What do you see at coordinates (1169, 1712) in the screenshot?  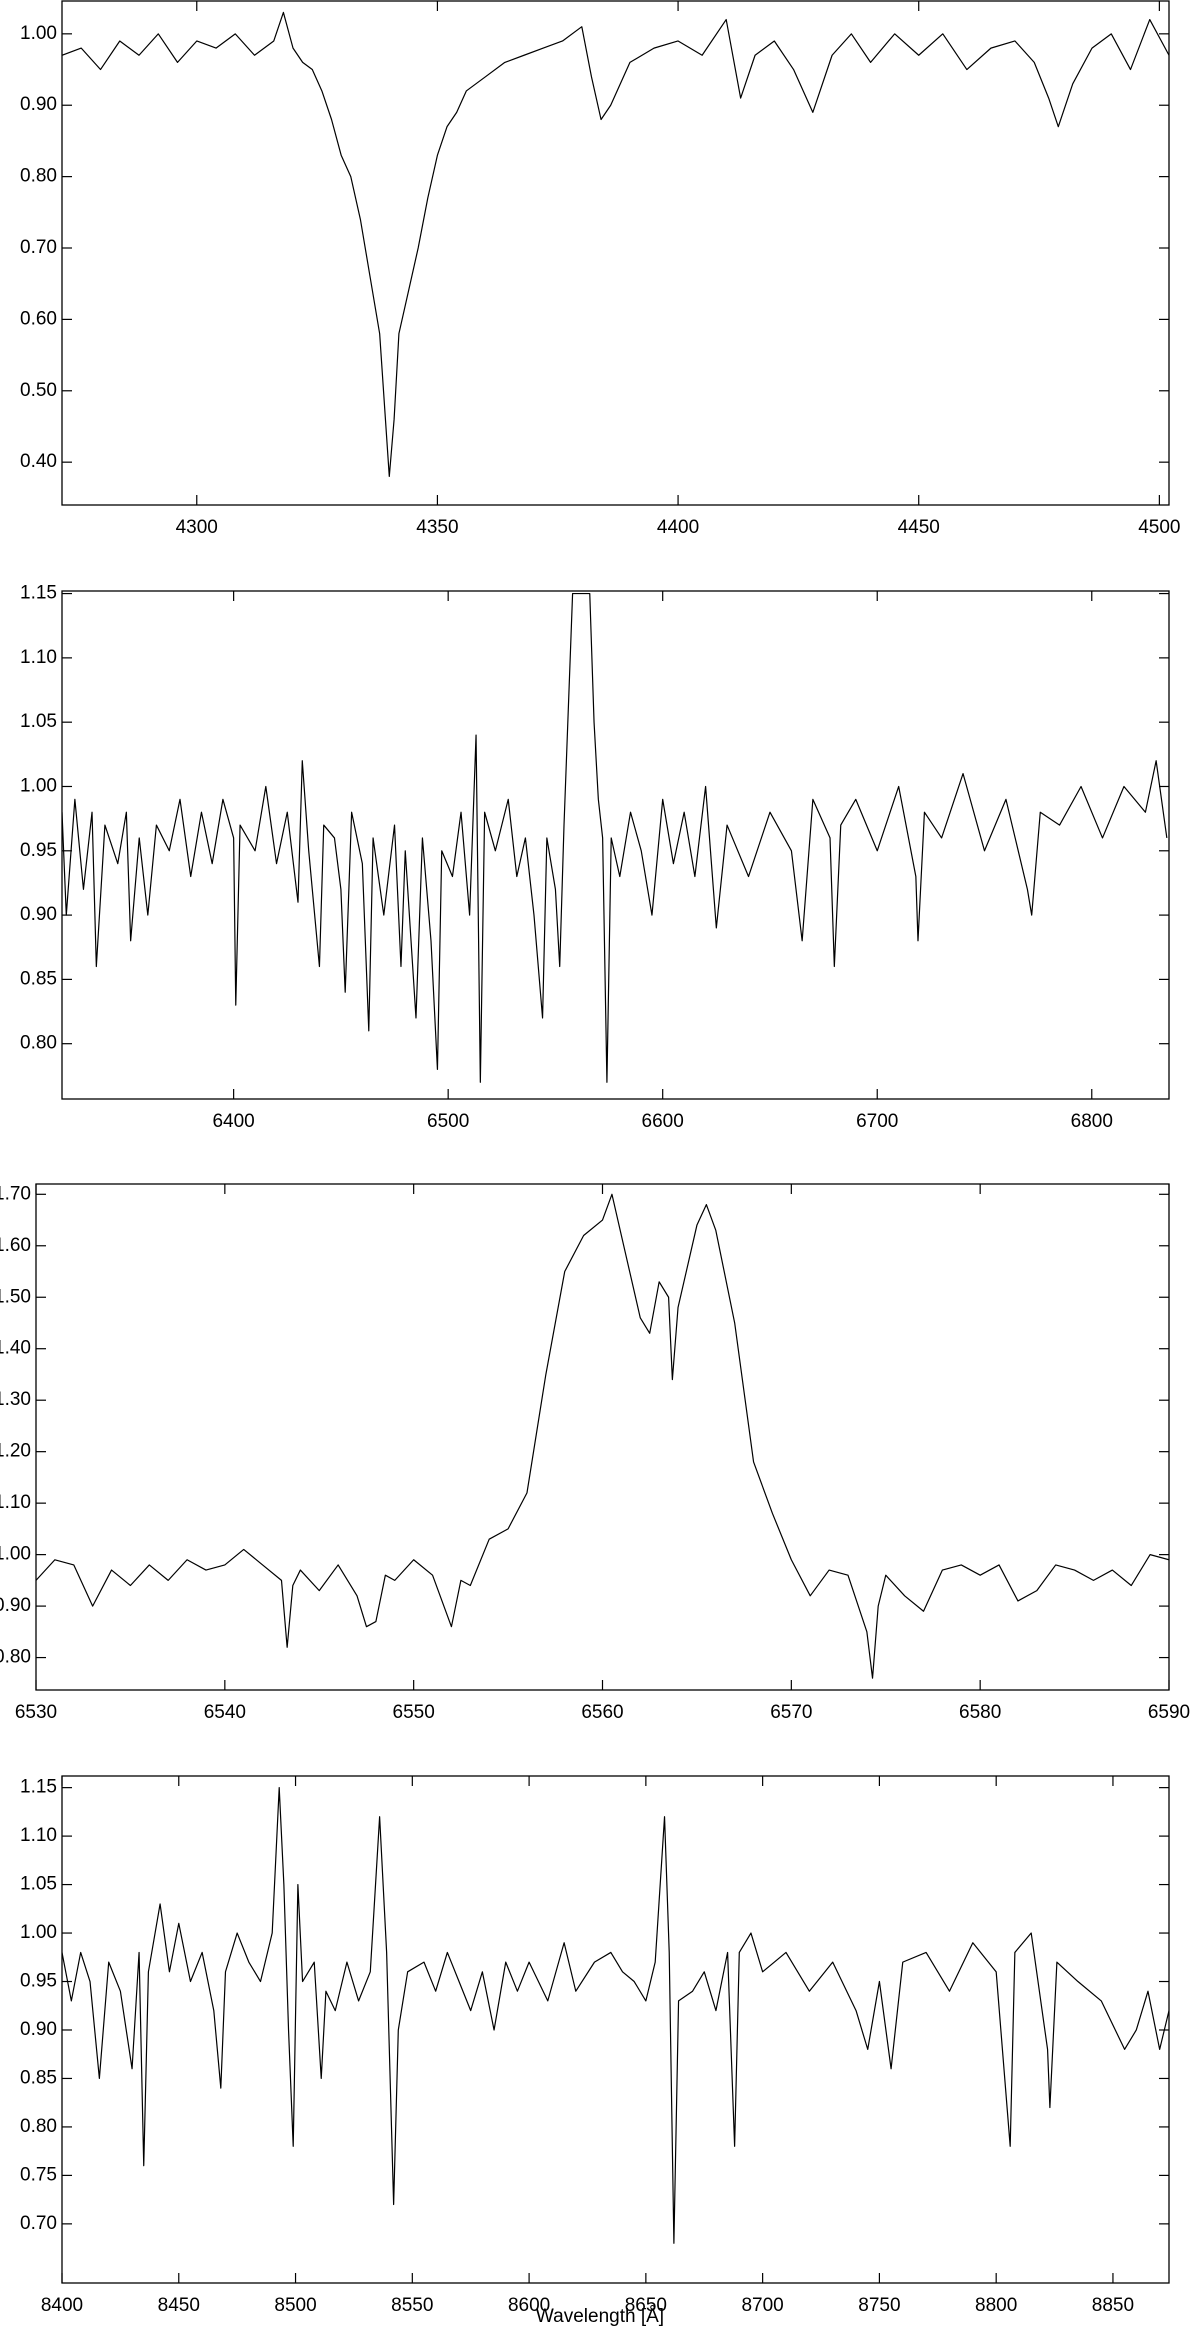 I see `x-tick-label: 6590` at bounding box center [1169, 1712].